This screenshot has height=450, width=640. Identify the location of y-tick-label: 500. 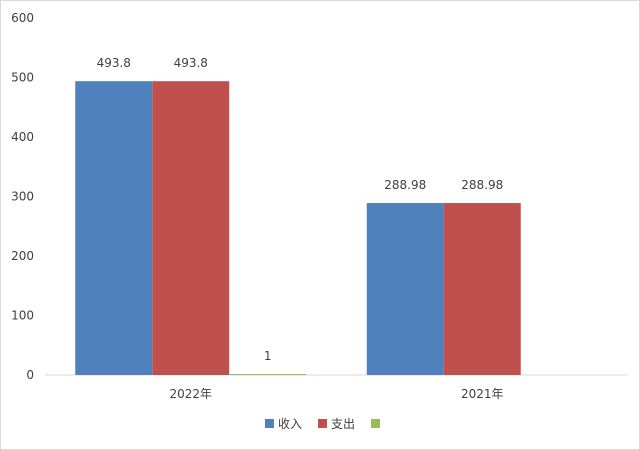
(22, 78).